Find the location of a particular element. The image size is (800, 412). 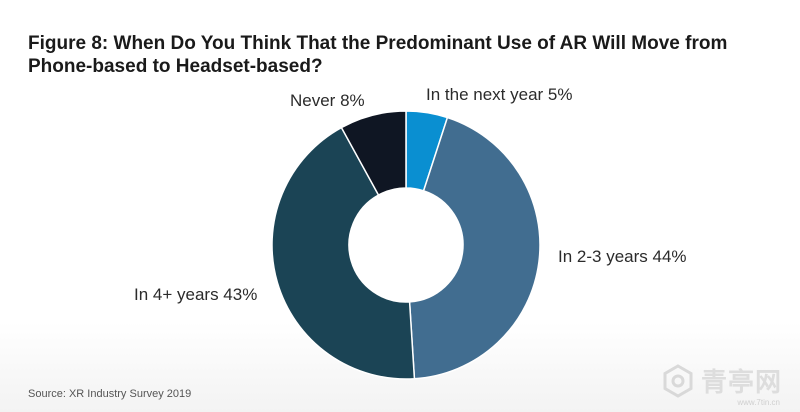

watermark-logo-icon is located at coordinates (678, 380).